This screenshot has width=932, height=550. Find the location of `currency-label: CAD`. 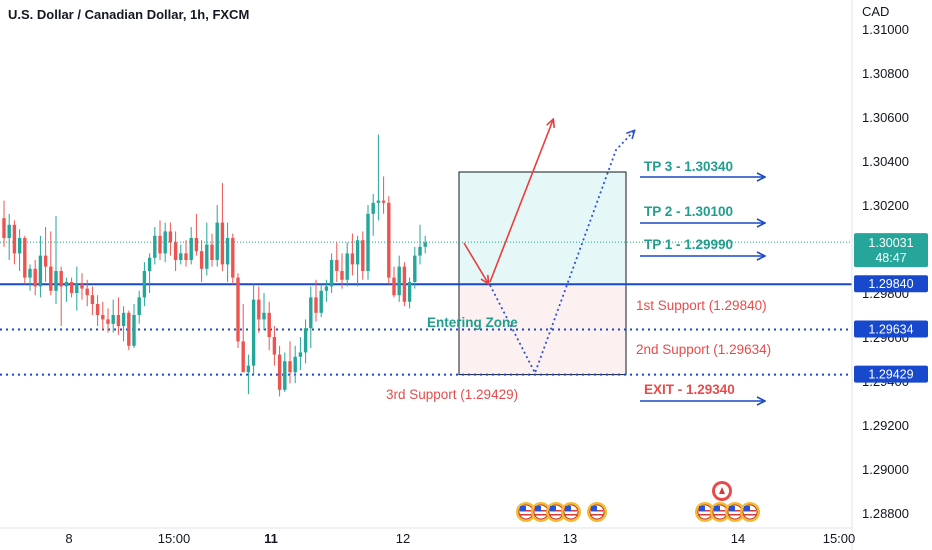

currency-label: CAD is located at coordinates (875, 11).